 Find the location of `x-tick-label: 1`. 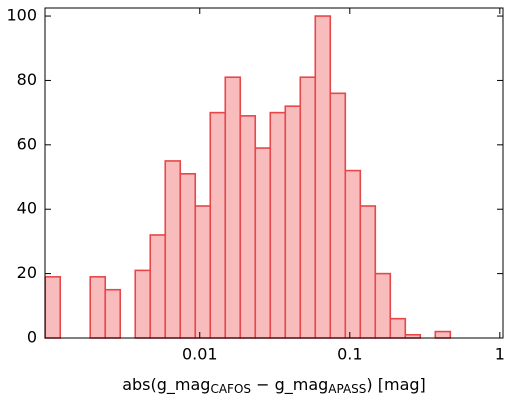

x-tick-label: 1 is located at coordinates (500, 354).